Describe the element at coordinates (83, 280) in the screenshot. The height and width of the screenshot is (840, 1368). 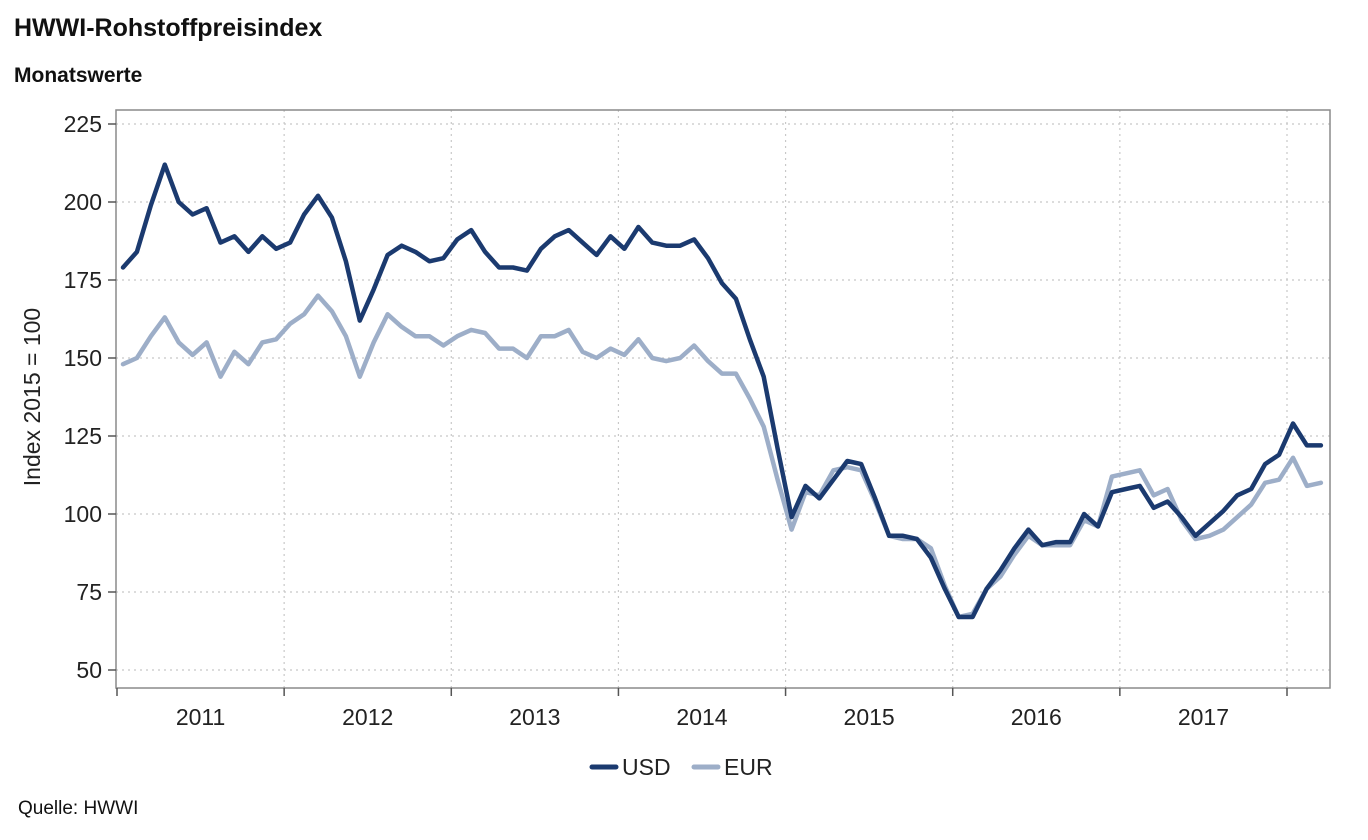
I see `y-tick-label: 175` at that location.